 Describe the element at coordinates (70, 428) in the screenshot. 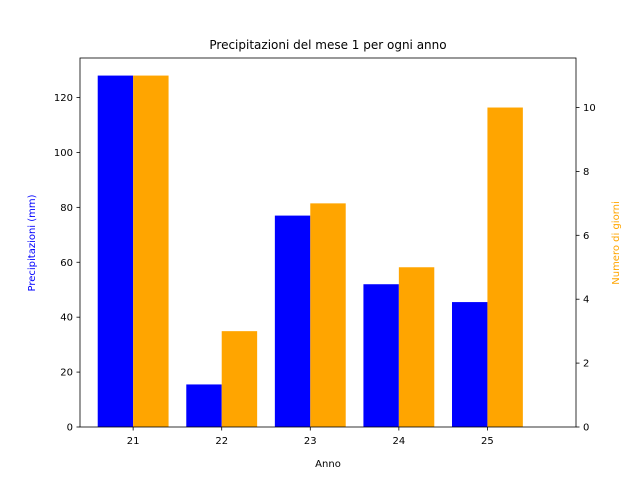

I see `y-left-tick-label-0: 0` at that location.